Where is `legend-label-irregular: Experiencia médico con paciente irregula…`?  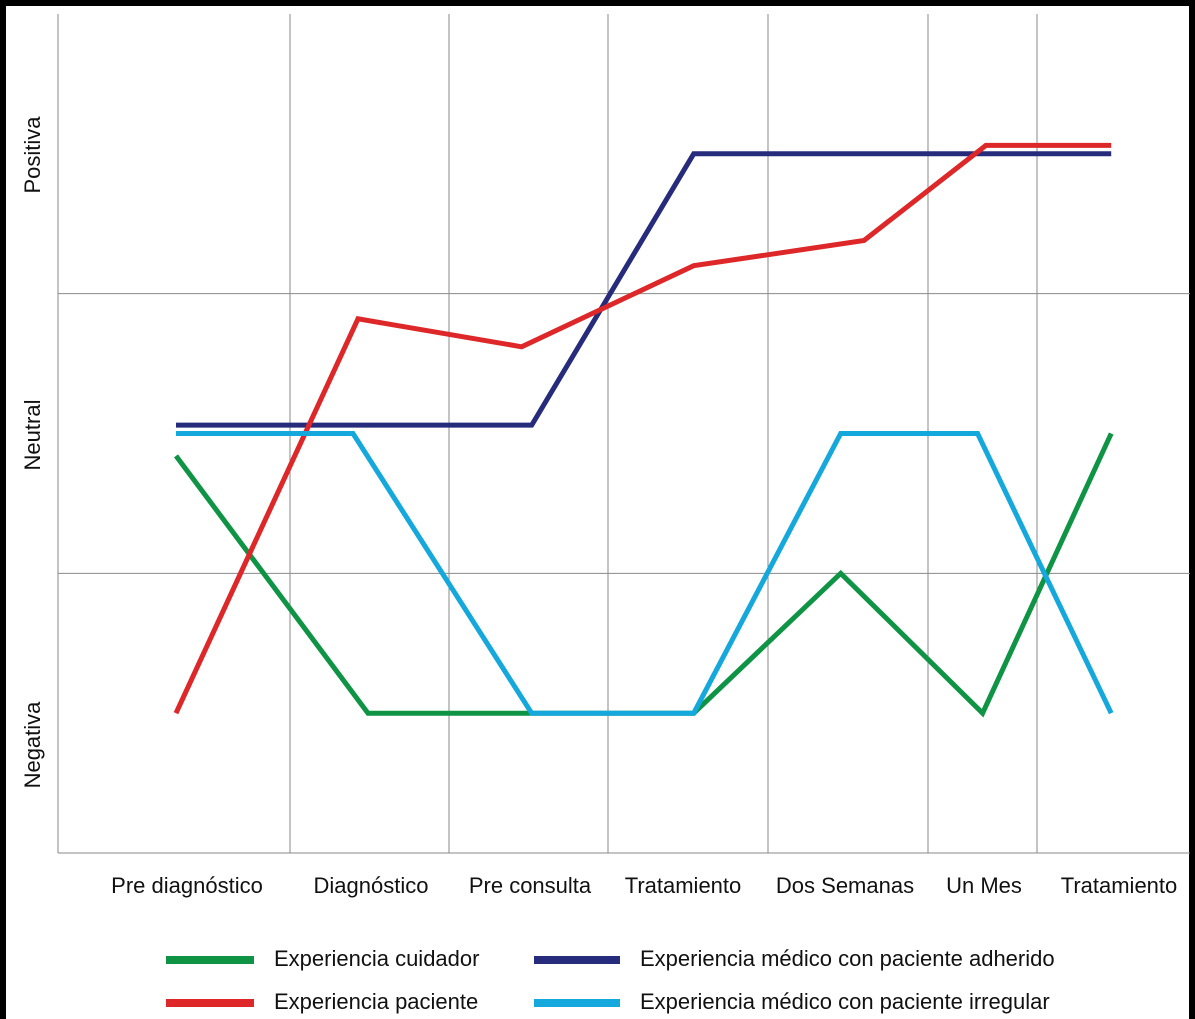
legend-label-irregular: Experiencia médico con paciente irregula… is located at coordinates (845, 1001).